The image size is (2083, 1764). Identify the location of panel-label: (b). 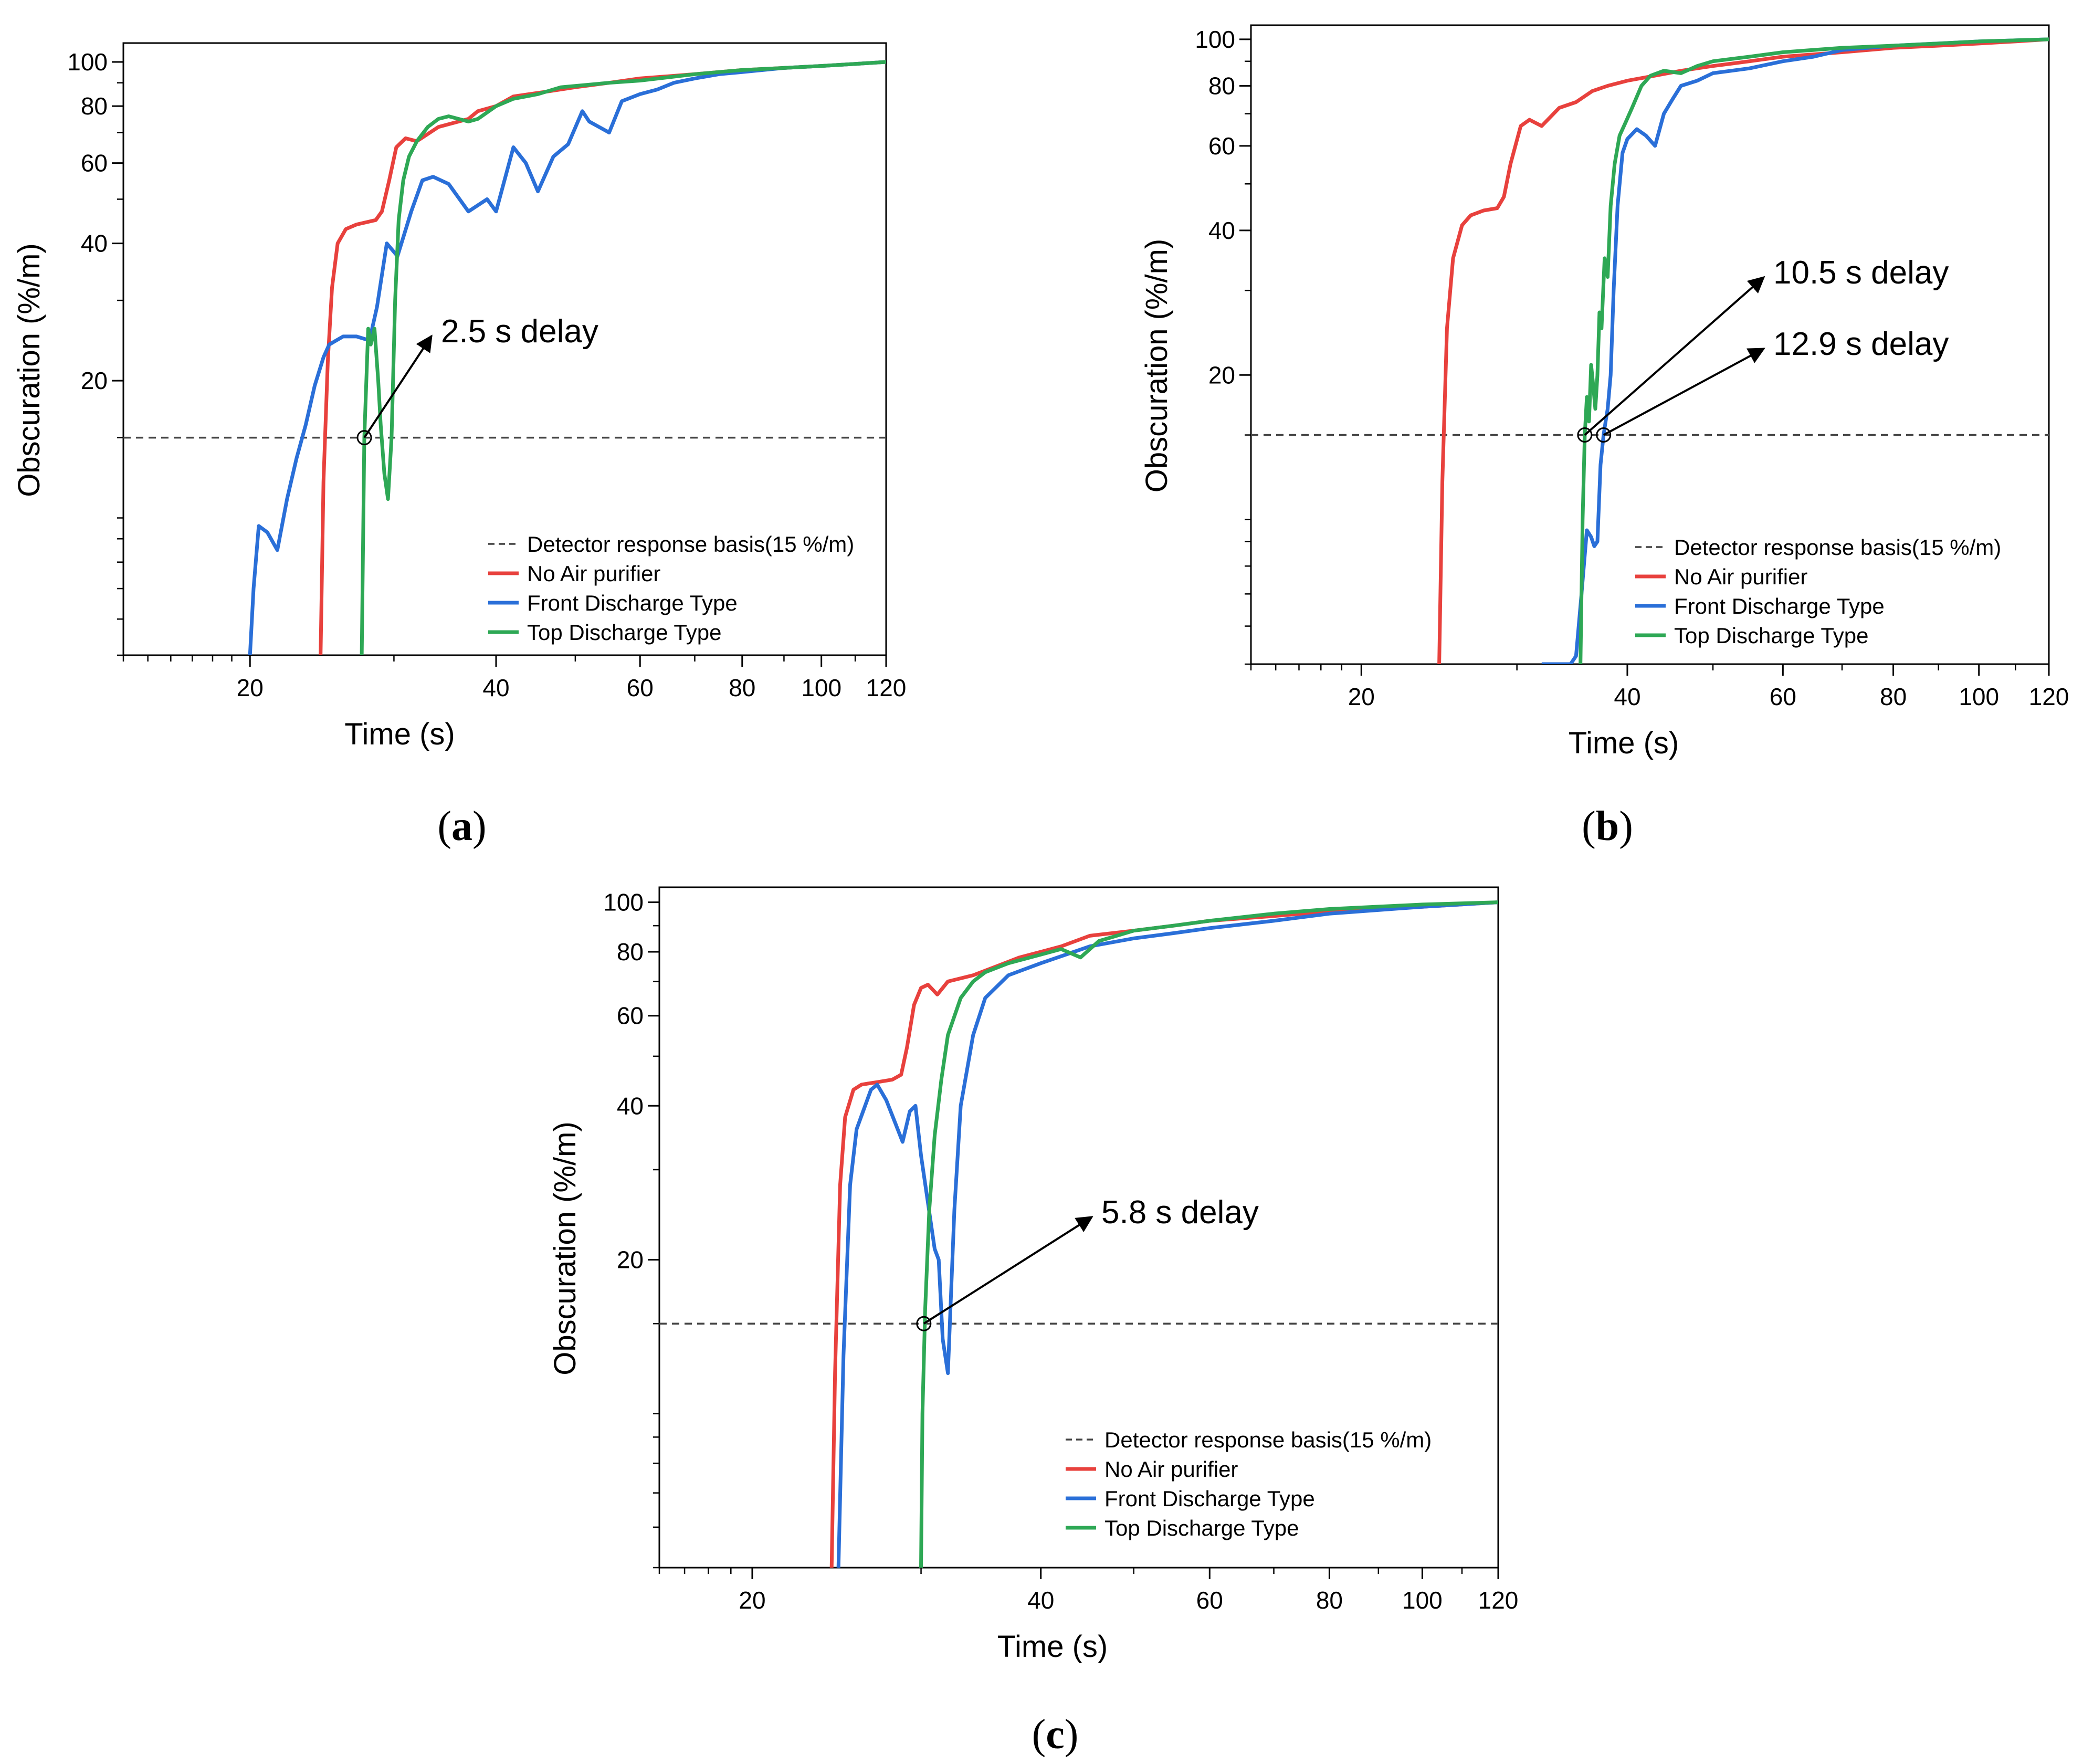
(1607, 826).